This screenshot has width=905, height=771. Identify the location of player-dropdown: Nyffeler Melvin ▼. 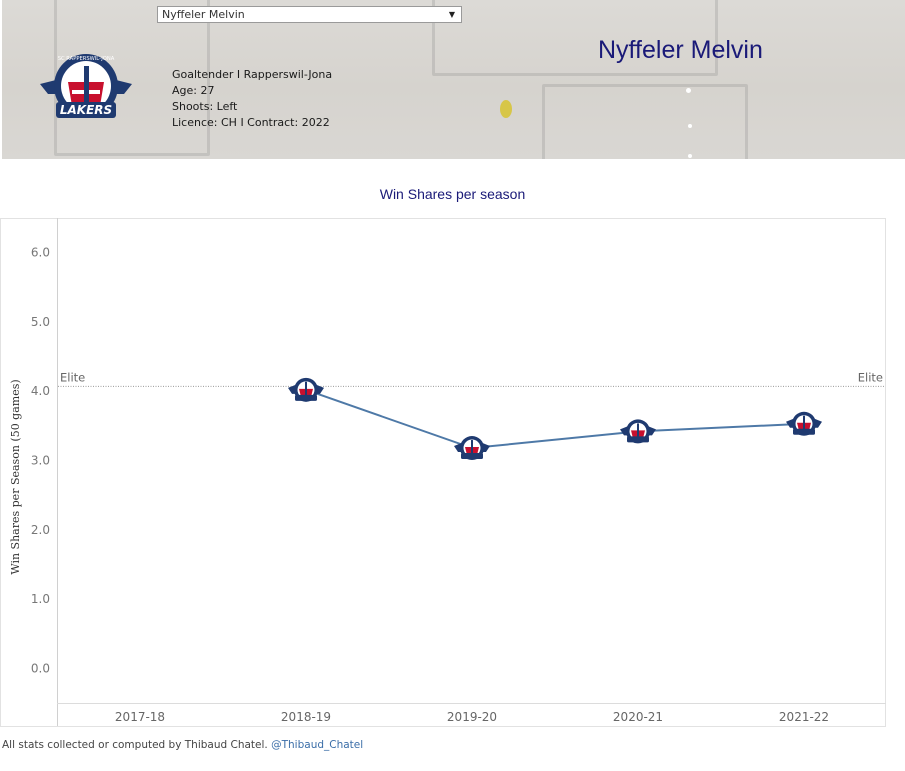
(309, 14).